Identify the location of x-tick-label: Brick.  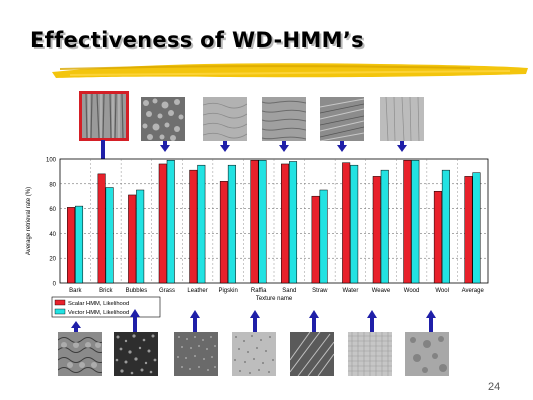
(106, 291).